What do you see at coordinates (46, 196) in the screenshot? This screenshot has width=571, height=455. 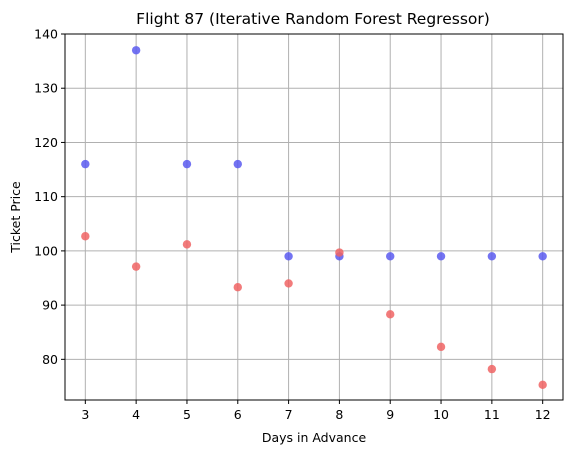 I see `y-tick-label: 110` at bounding box center [46, 196].